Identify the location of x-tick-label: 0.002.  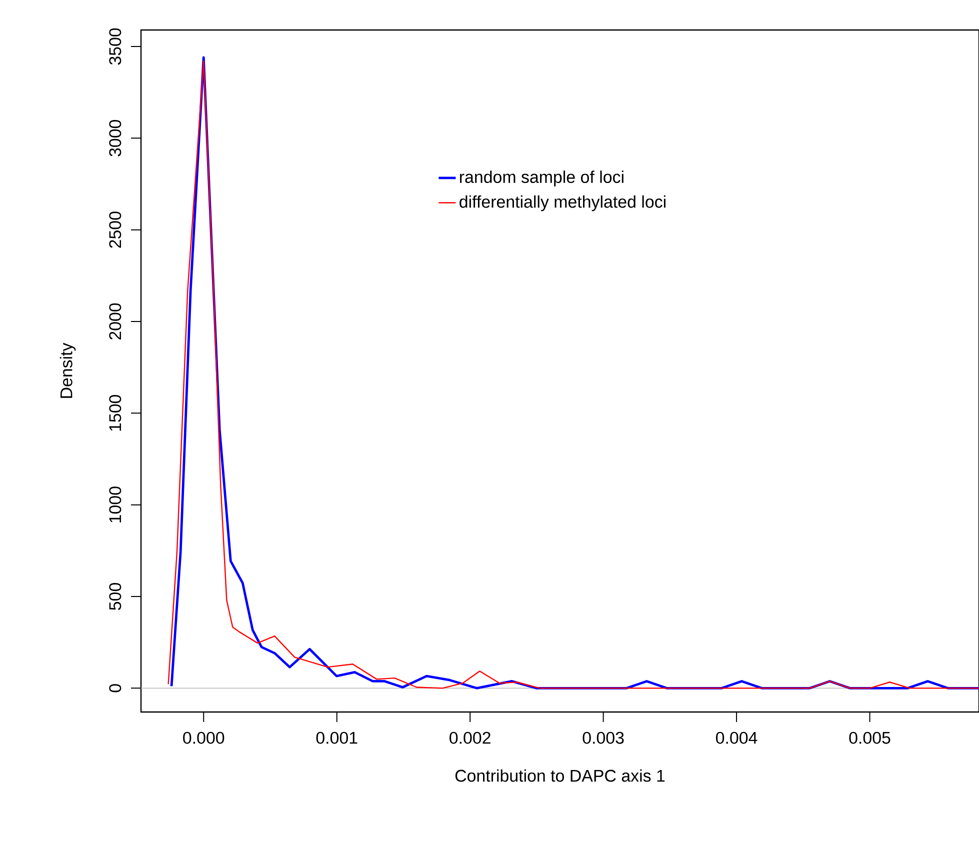
(470, 738).